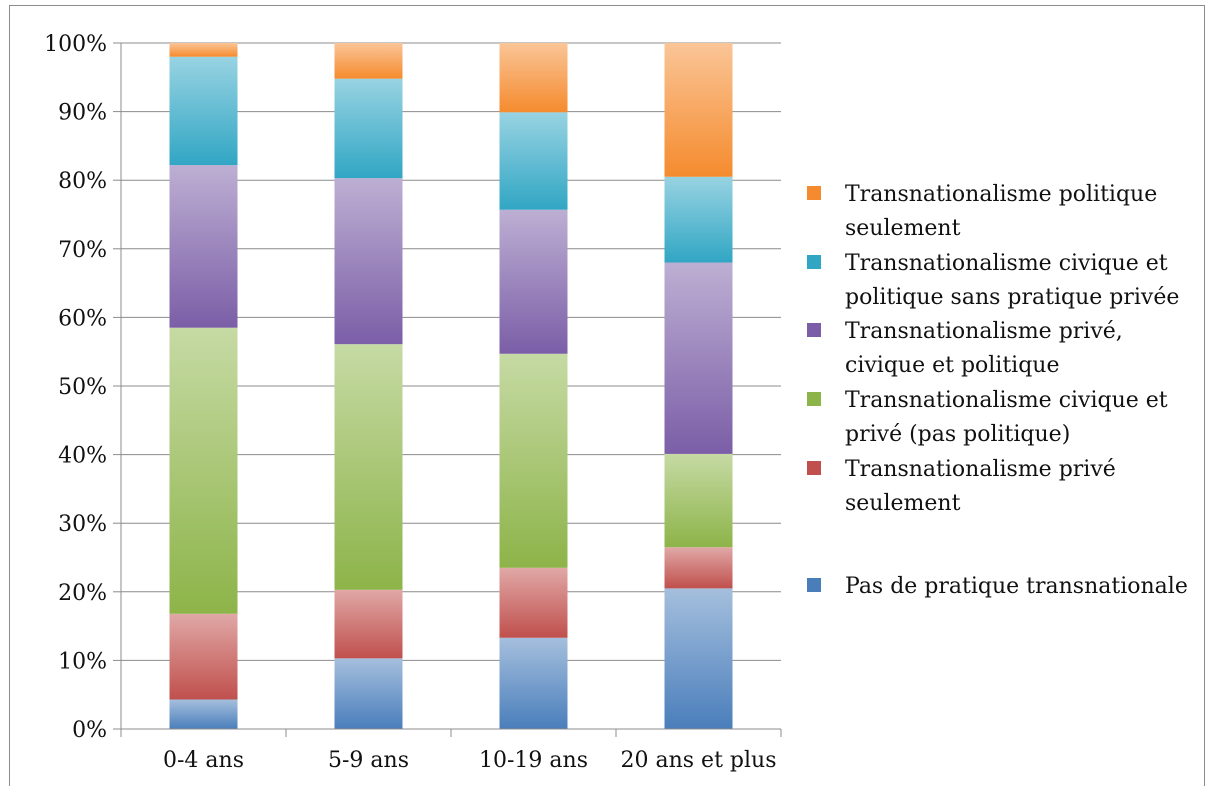  What do you see at coordinates (699, 760) in the screenshot?
I see `x-tick-label: 20 ans et plus` at bounding box center [699, 760].